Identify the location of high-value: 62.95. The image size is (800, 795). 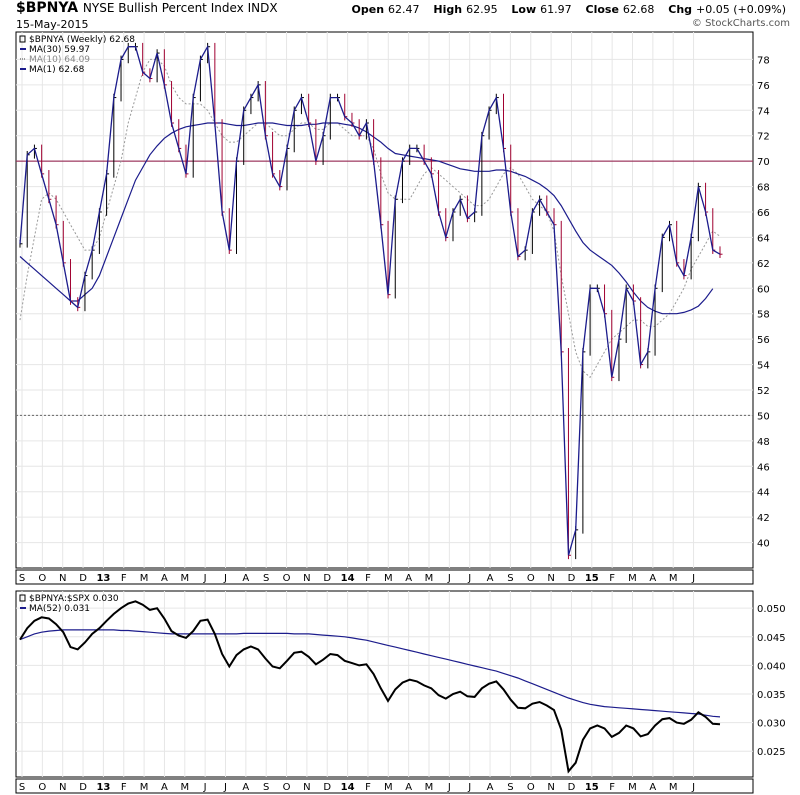
(482, 9).